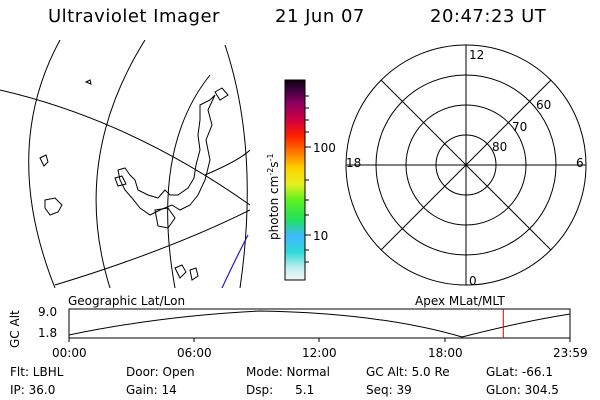  I want to click on status-dsp: Dsp: 5.1, so click(280, 390).